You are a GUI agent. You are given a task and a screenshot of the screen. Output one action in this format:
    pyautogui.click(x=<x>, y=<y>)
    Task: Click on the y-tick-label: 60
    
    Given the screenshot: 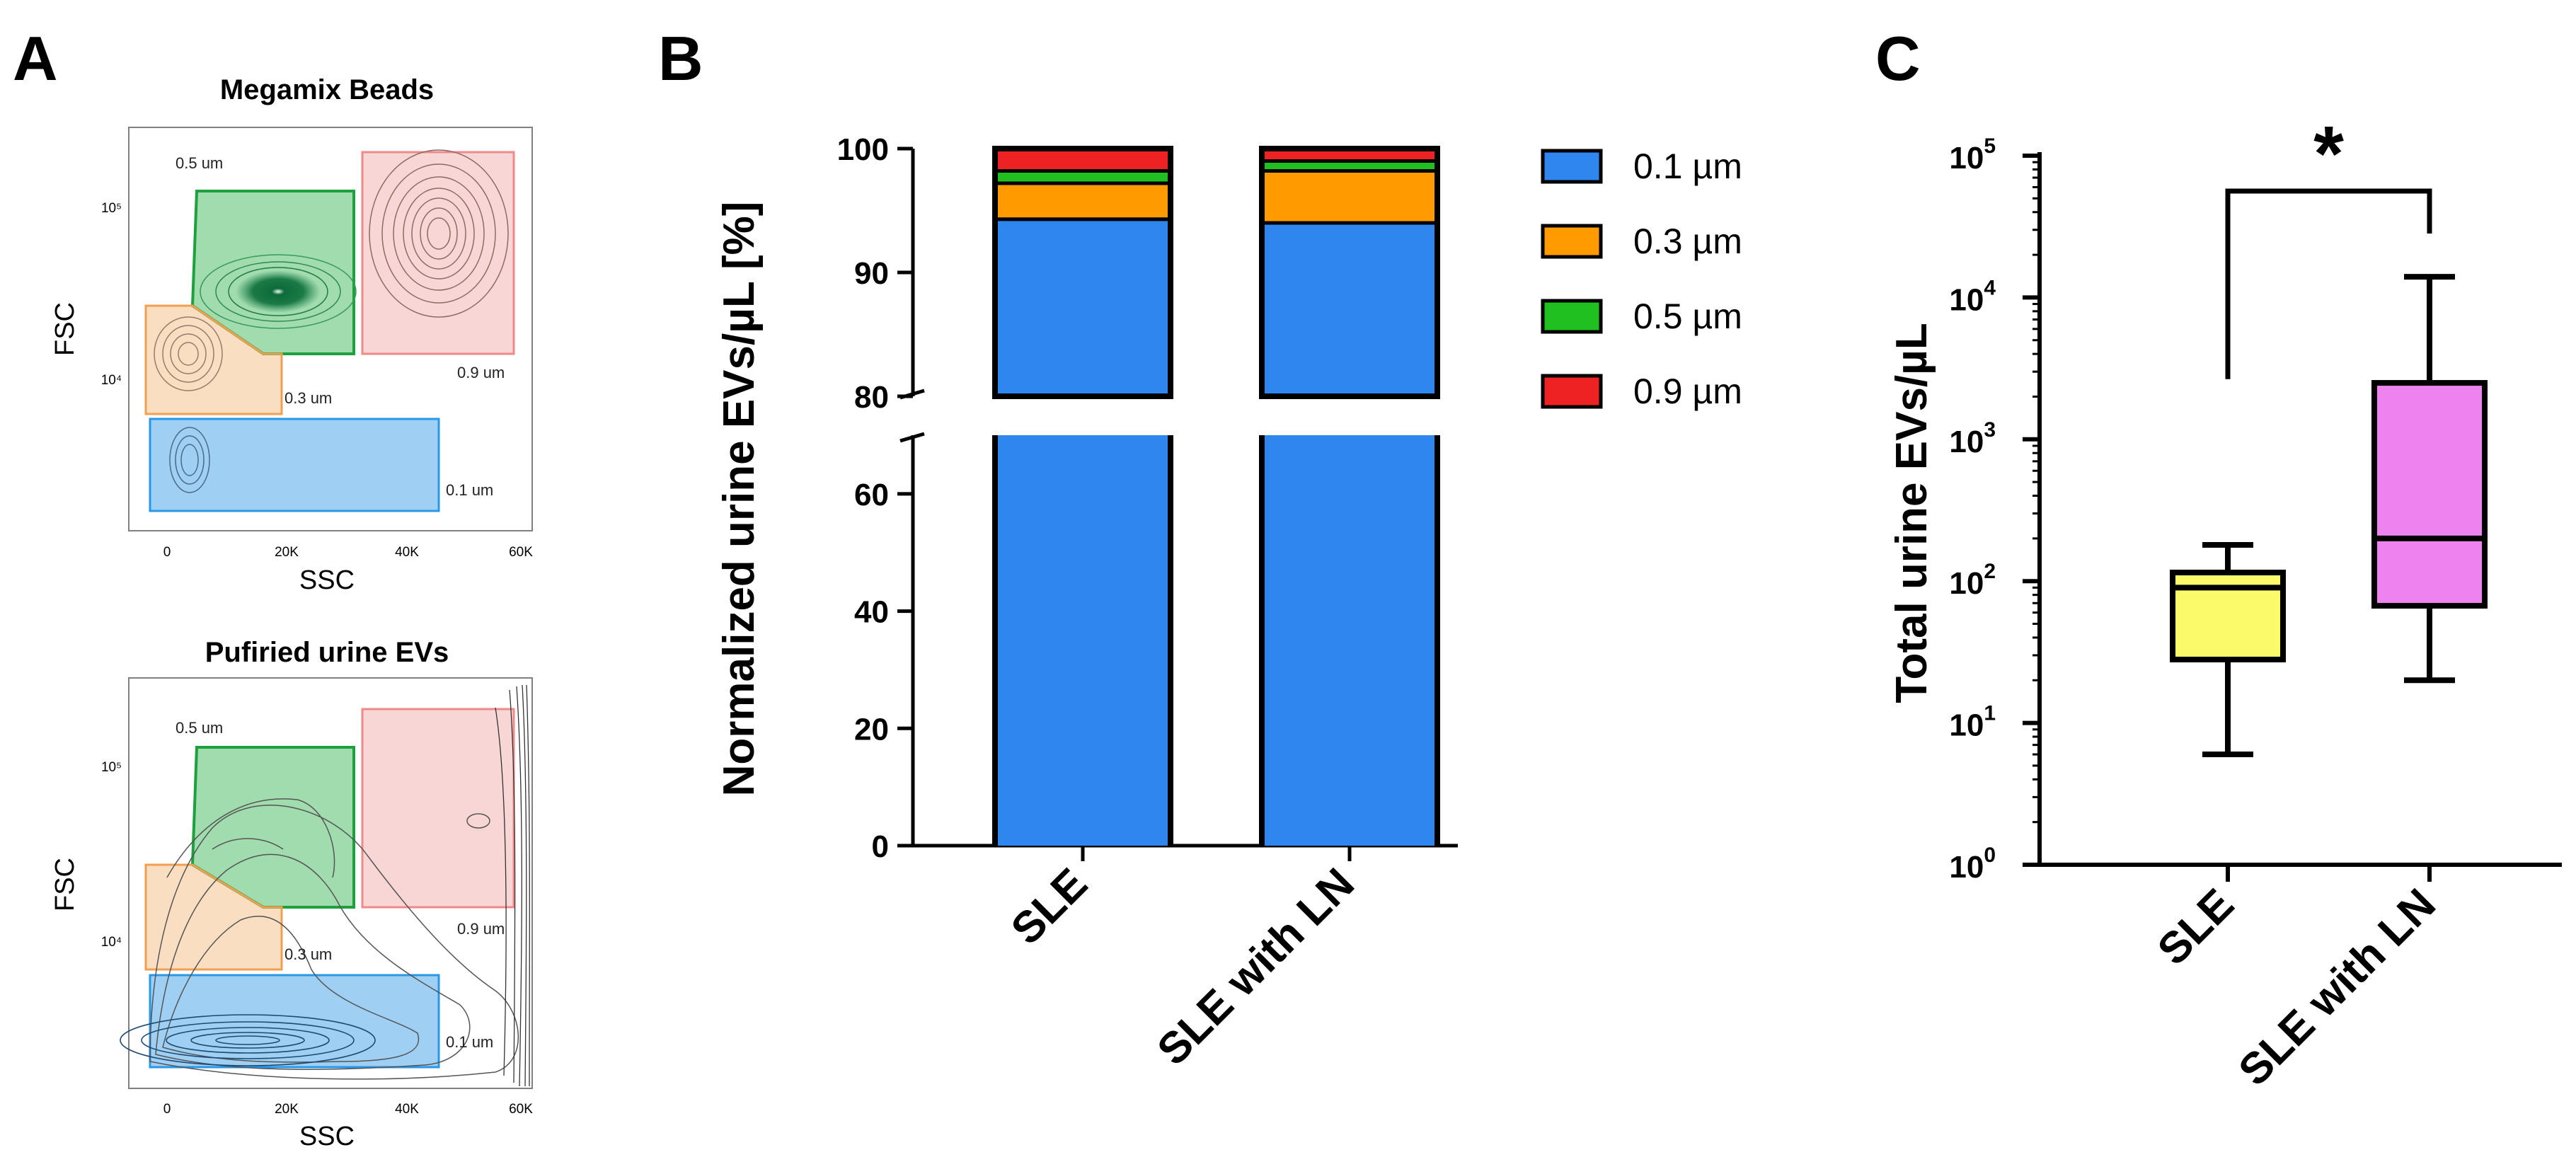 What is the action you would take?
    pyautogui.click(x=872, y=495)
    